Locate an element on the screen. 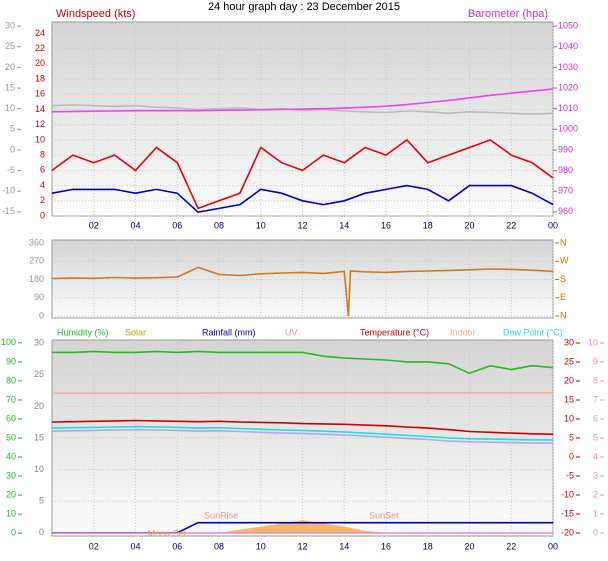  y4-tick-label: 10 is located at coordinates (593, 342).